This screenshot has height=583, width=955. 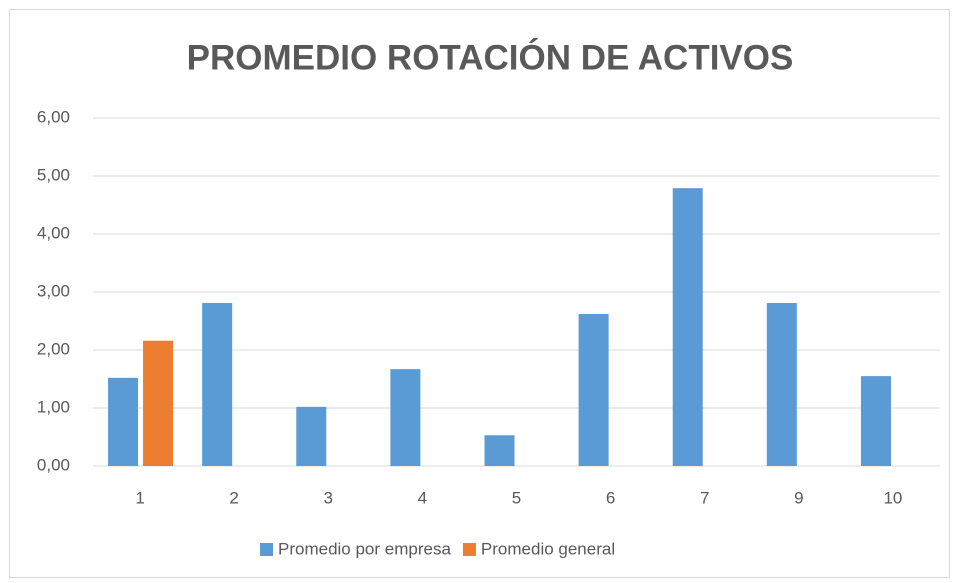 I want to click on y-tick-label: 4,00, so click(x=53, y=232).